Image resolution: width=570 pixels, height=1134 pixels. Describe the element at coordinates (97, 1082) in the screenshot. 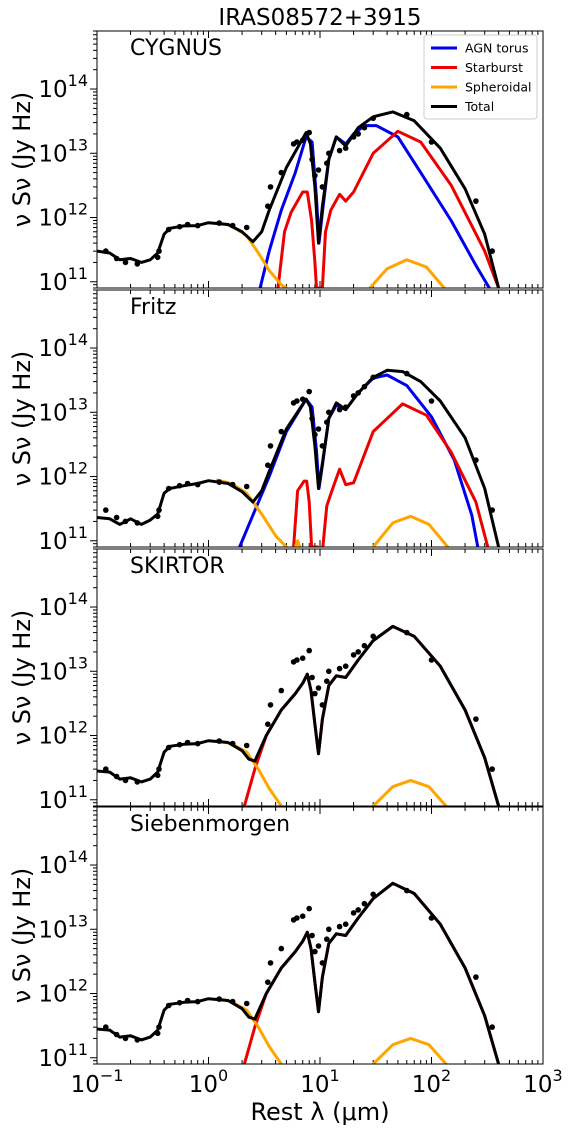

I see `x-tick-label: 10⁻¹` at that location.